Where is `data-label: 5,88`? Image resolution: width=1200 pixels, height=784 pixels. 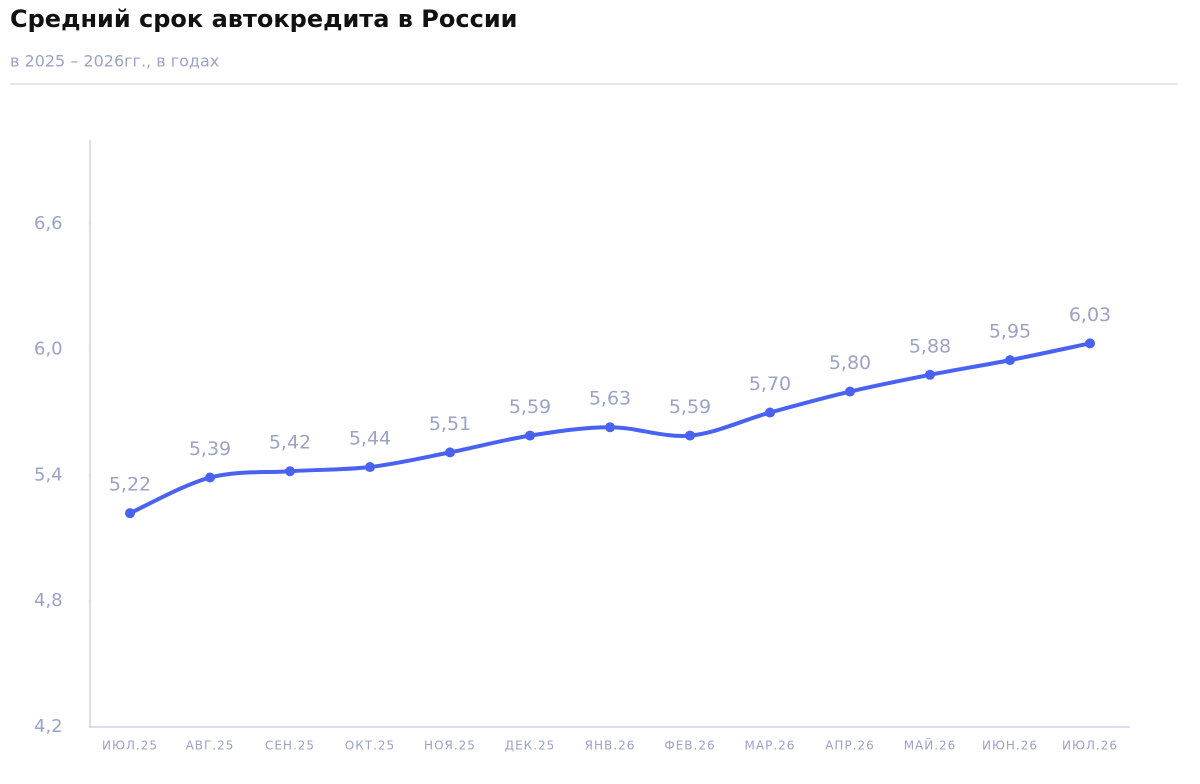
data-label: 5,88 is located at coordinates (930, 346).